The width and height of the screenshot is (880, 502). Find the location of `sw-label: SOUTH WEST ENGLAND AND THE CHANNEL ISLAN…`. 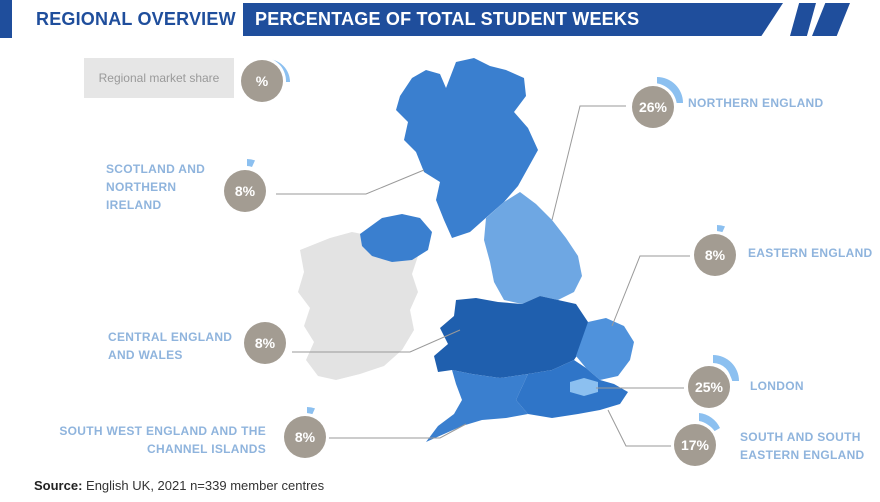

sw-label: SOUTH WEST ENGLAND AND THE CHANNEL ISLAN… is located at coordinates (158, 440).